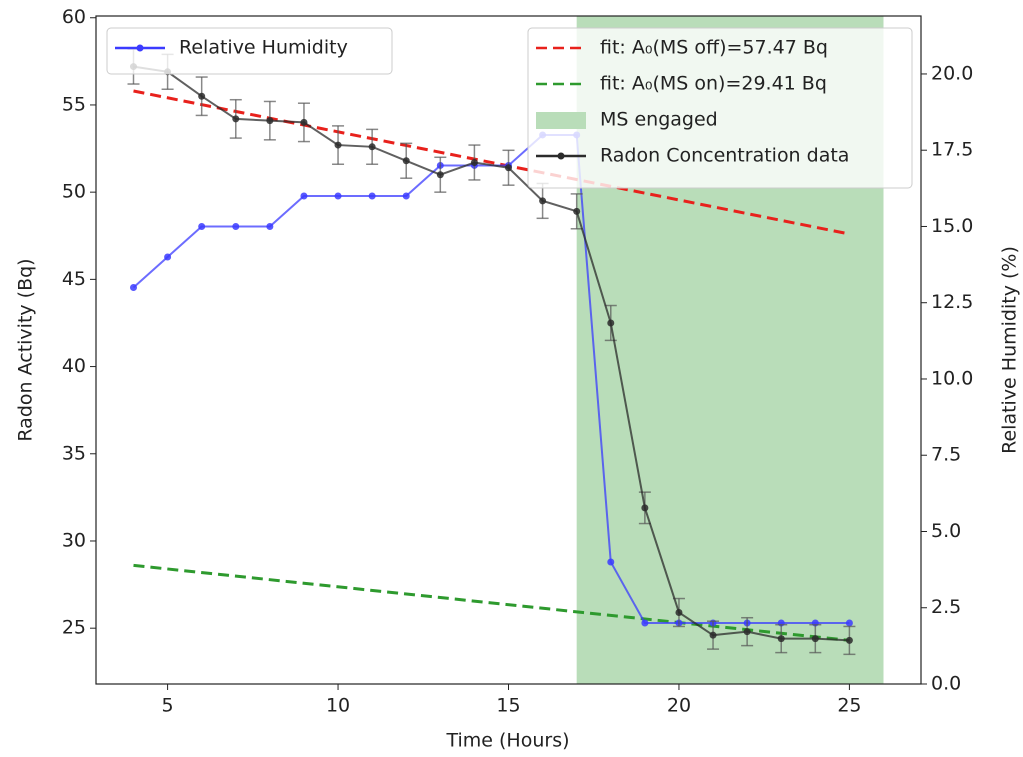  What do you see at coordinates (74, 104) in the screenshot?
I see `y-tick-label: 55` at bounding box center [74, 104].